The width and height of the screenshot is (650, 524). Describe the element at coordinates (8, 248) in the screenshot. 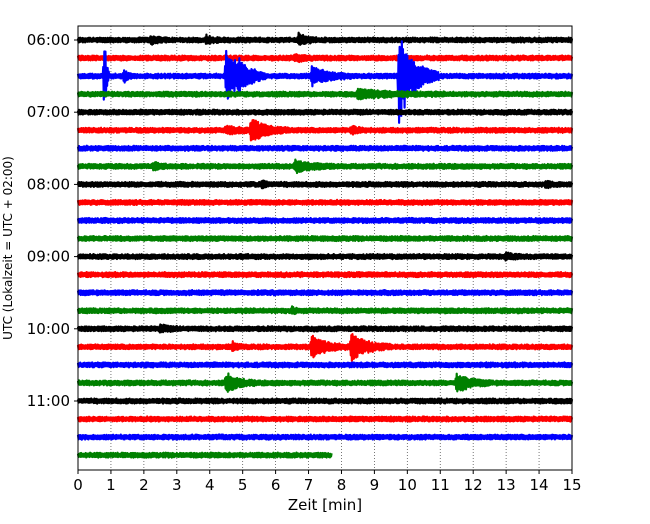

I see `y-axis-label: UTC (Lokalzeit = UTC + 02:00)` at that location.